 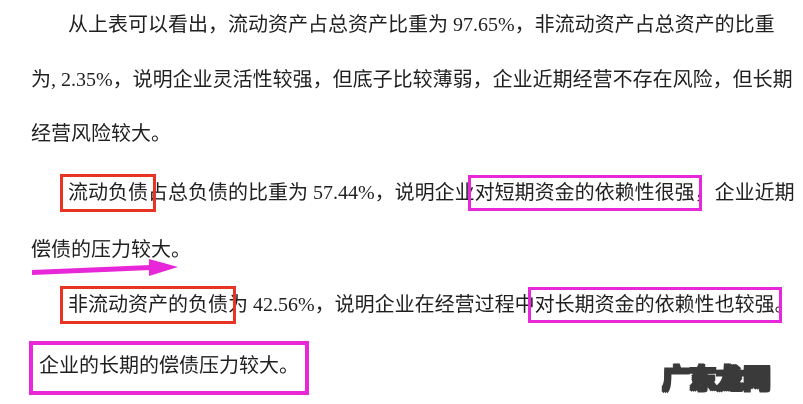 What do you see at coordinates (311, 193) in the screenshot?
I see `paragraph2-middle-text: 占总负债的比重为 57.44%，说明企业` at bounding box center [311, 193].